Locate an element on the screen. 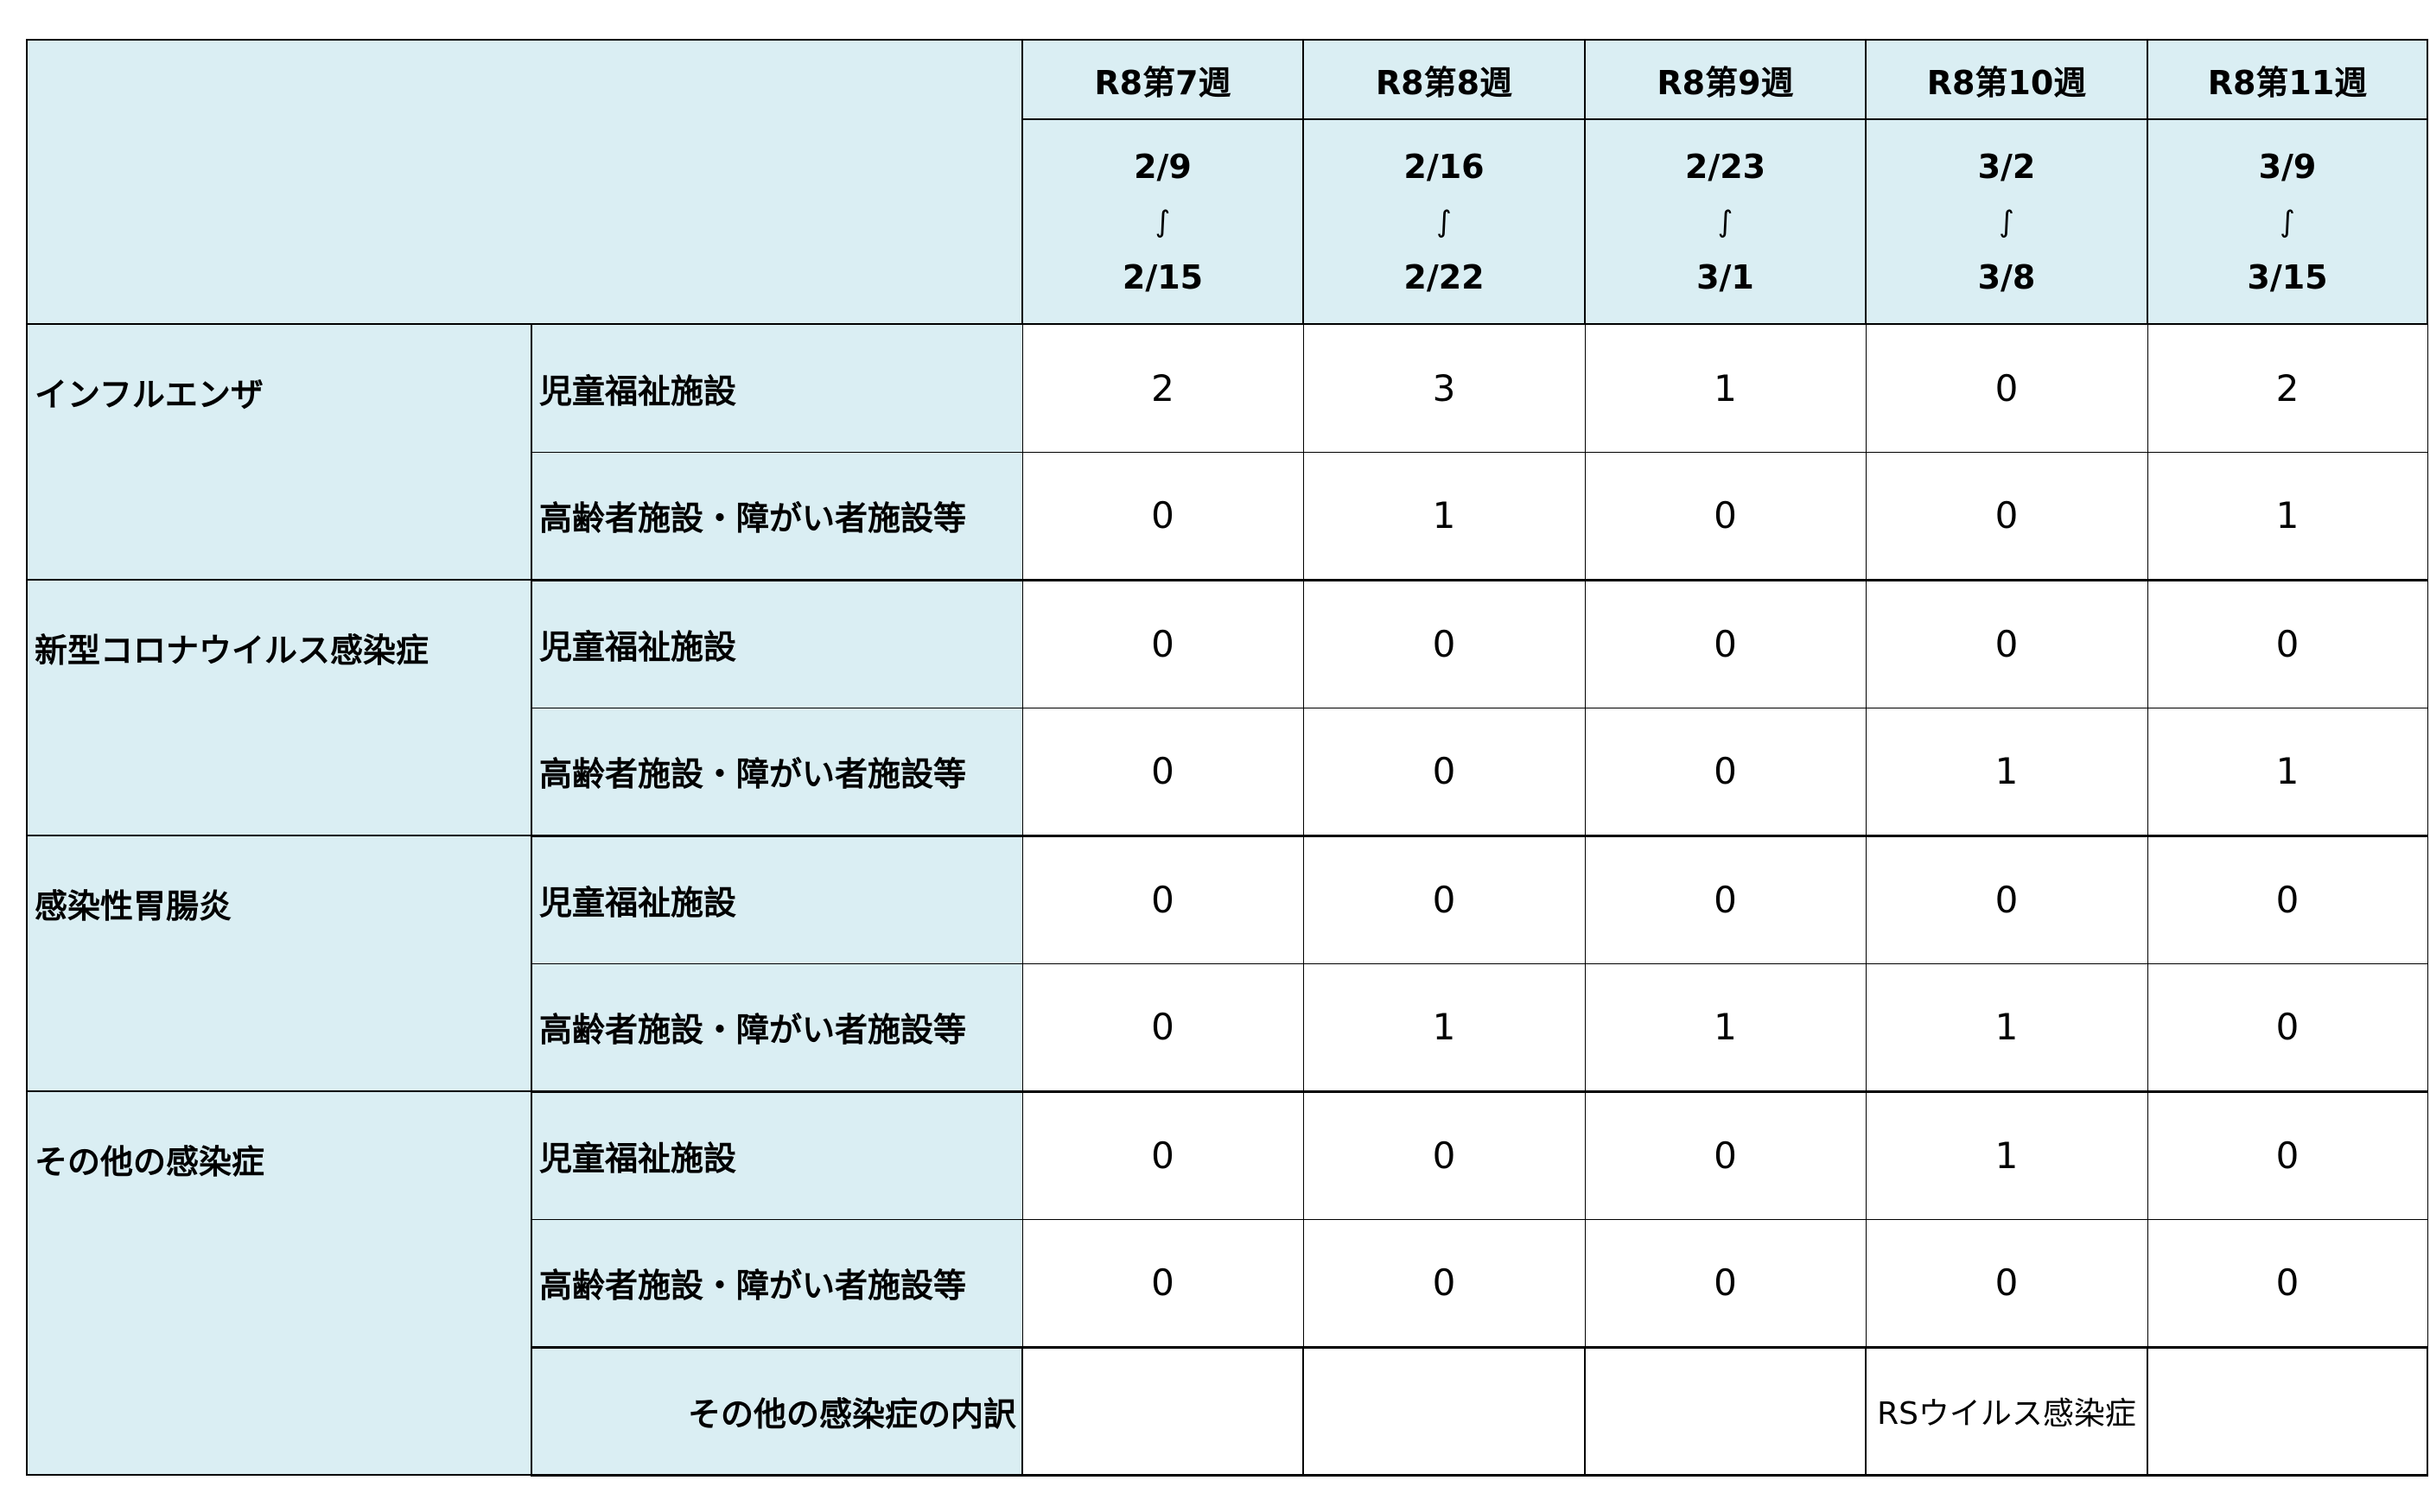 The height and width of the screenshot is (1512, 2430). week-header: R8第11週 is located at coordinates (2287, 79).